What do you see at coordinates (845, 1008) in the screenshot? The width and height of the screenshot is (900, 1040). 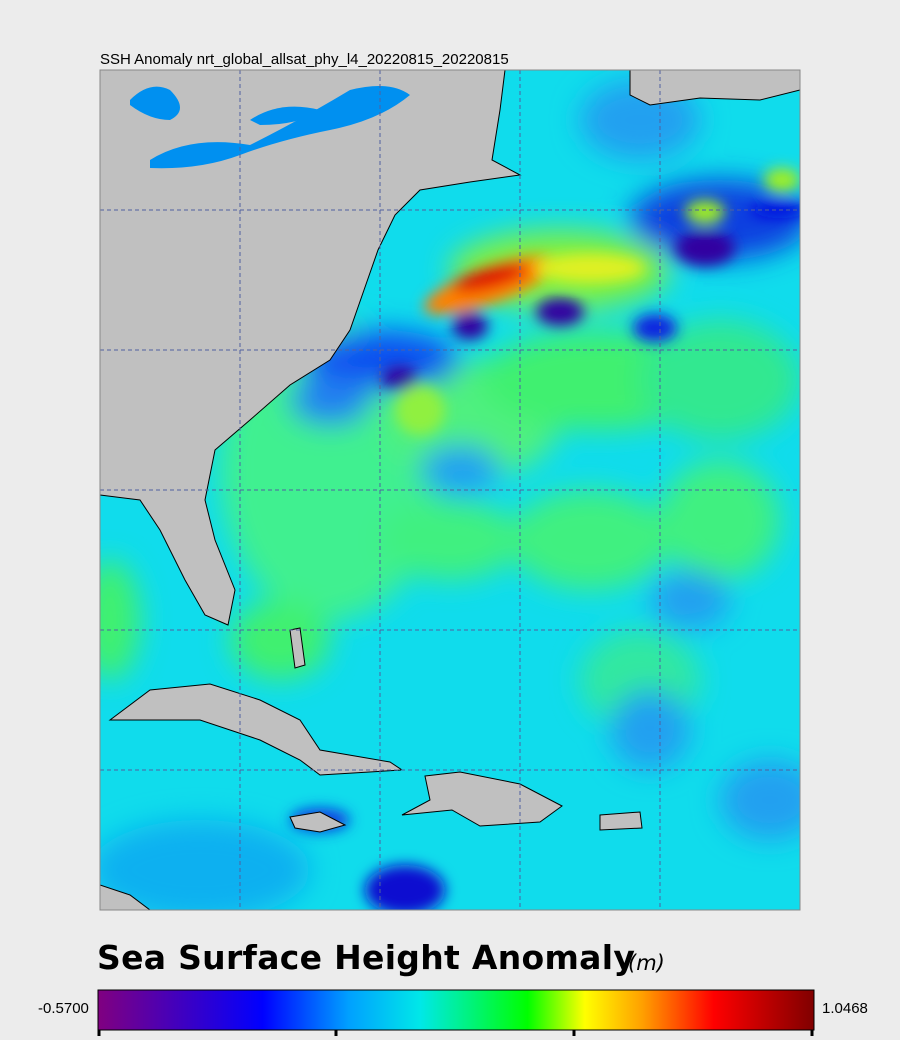 I see `colorbar-max: 1.0468` at bounding box center [845, 1008].